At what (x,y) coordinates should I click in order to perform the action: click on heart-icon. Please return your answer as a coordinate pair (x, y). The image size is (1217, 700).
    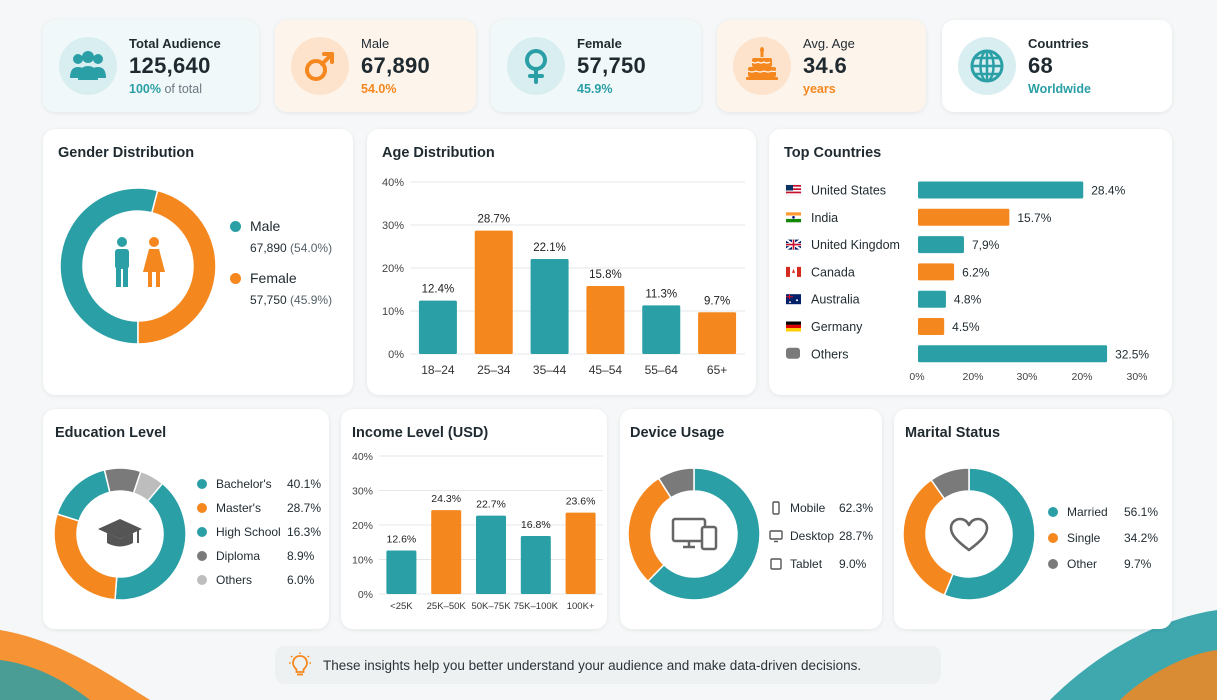
    Looking at the image, I should click on (969, 534).